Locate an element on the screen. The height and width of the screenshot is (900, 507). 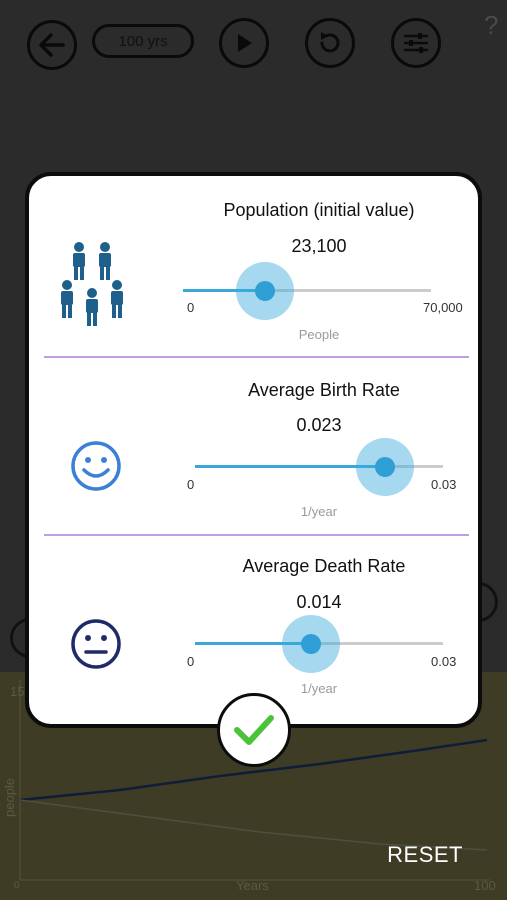
settings-button is located at coordinates (416, 43).